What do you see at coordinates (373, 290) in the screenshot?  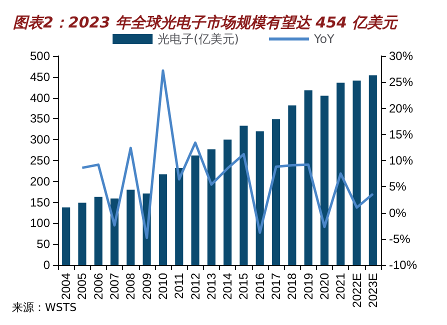 I see `x-tick-label: 2023E` at bounding box center [373, 290].